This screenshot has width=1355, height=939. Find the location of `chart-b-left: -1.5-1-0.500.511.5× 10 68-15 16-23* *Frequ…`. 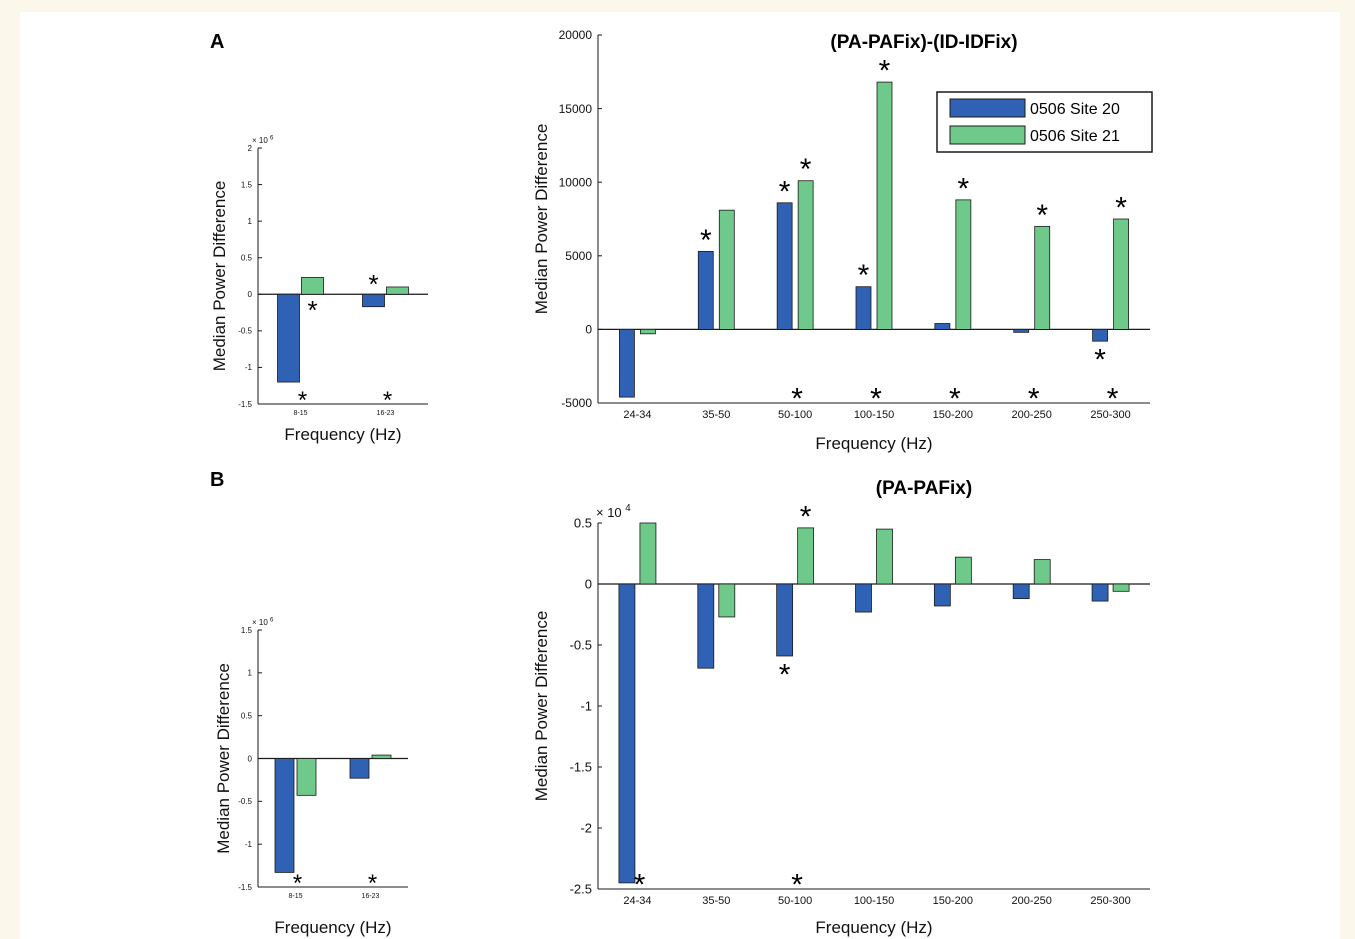

chart-b-left: -1.5-1-0.500.511.5× 10 68-15 16-23* *Frequ… is located at coordinates (311, 777).